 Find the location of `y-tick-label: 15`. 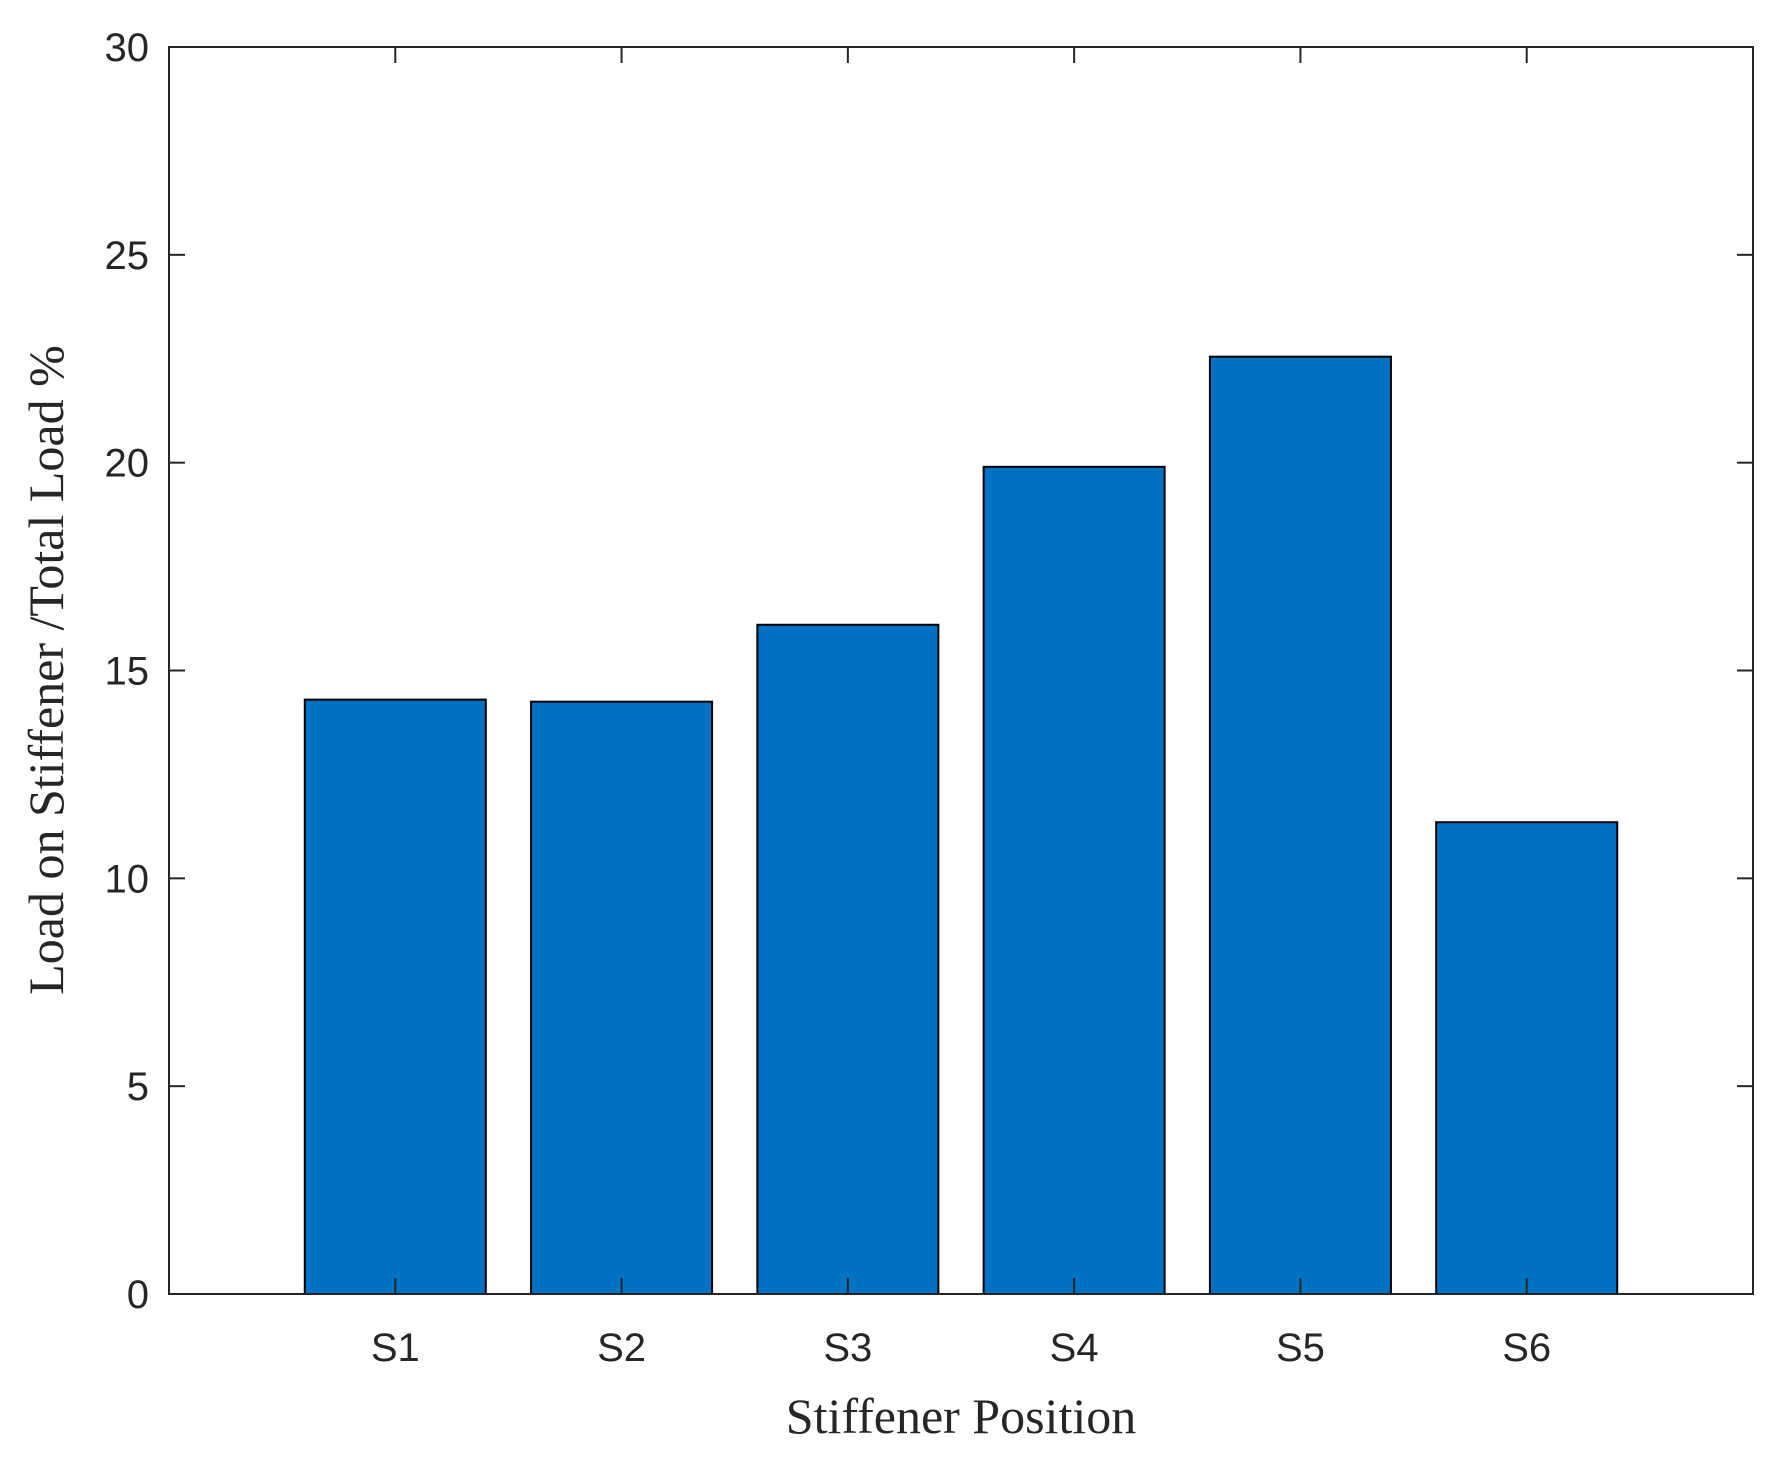

y-tick-label: 15 is located at coordinates (127, 672).